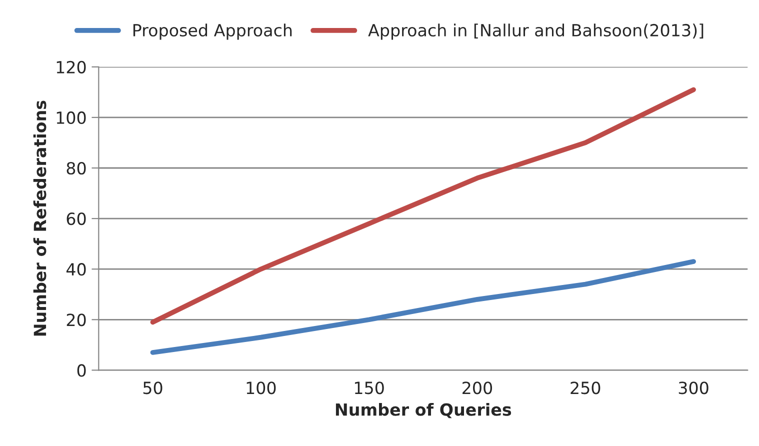 The width and height of the screenshot is (759, 446). Describe the element at coordinates (536, 32) in the screenshot. I see `legend-label: Approach in [Nallur and Bahsoon(2013)]` at that location.